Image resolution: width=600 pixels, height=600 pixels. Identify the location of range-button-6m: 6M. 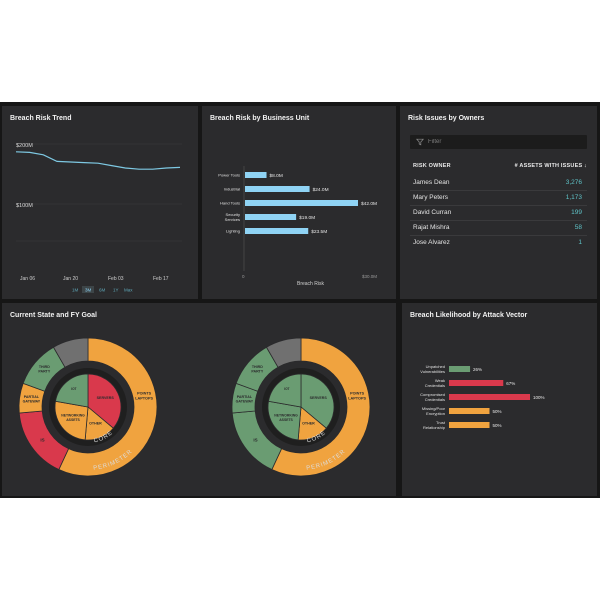
(102, 290).